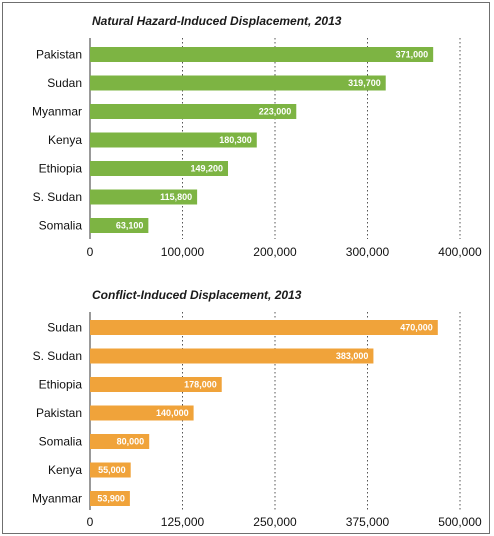 The height and width of the screenshot is (536, 494). What do you see at coordinates (460, 252) in the screenshot?
I see `x-tick-label: 400,000` at bounding box center [460, 252].